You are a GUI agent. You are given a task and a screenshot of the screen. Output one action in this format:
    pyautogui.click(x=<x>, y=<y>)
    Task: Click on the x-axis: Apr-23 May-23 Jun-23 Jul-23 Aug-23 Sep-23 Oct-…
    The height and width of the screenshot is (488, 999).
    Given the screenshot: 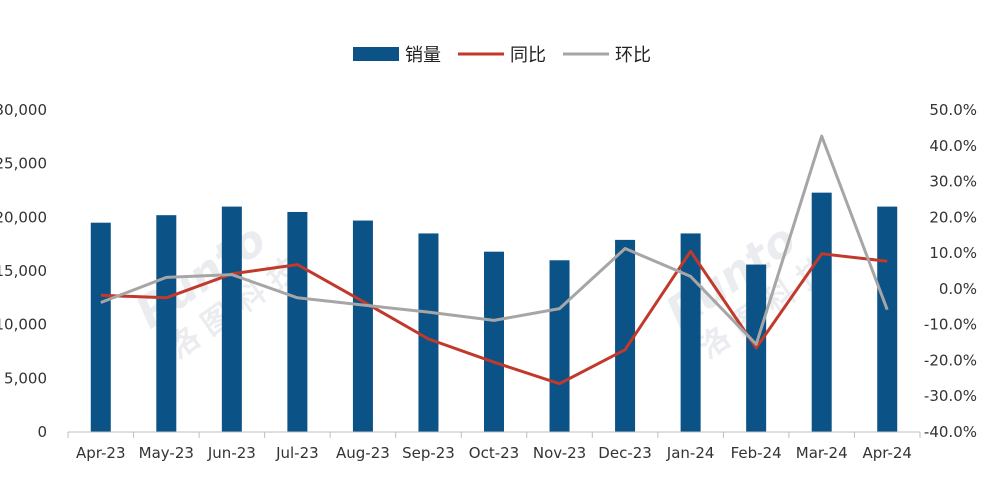 What is the action you would take?
    pyautogui.click(x=494, y=446)
    